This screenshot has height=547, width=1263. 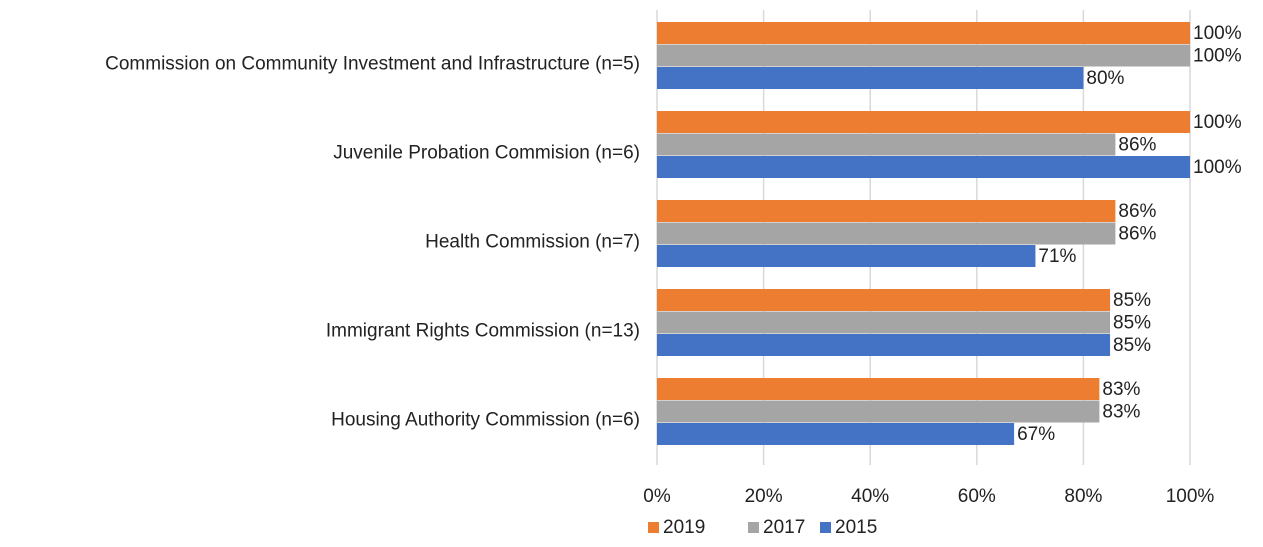 I want to click on x-tick-label: 60%, so click(x=977, y=496).